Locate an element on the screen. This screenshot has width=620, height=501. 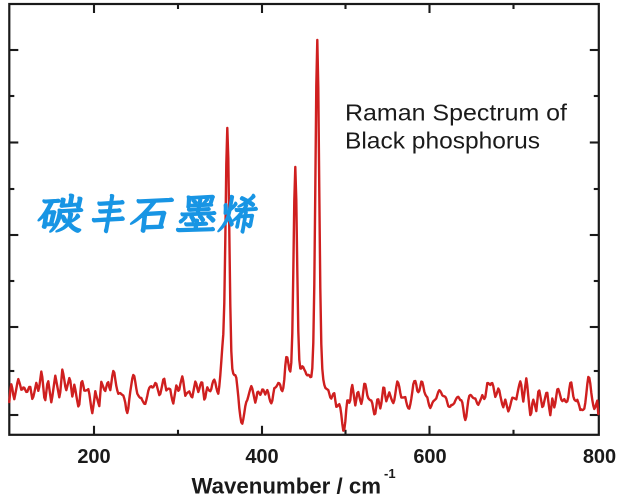
svg-text: Black phosphorus is located at coordinates (442, 141).